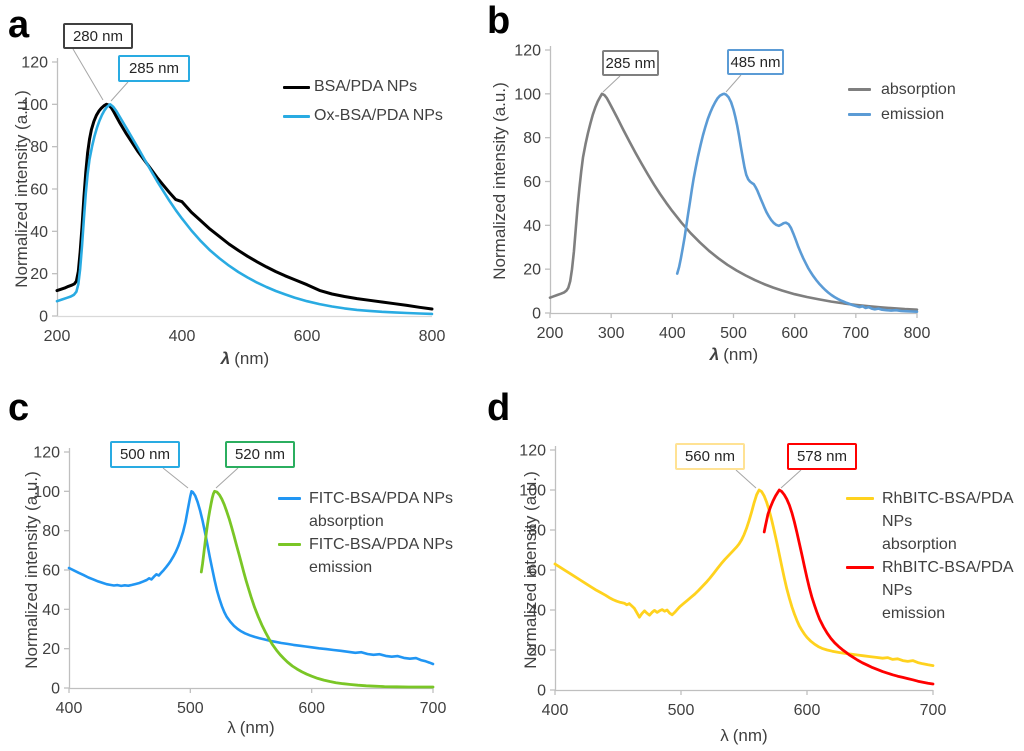 This screenshot has height=751, width=1024. I want to click on panel-label-b: b, so click(499, 21).